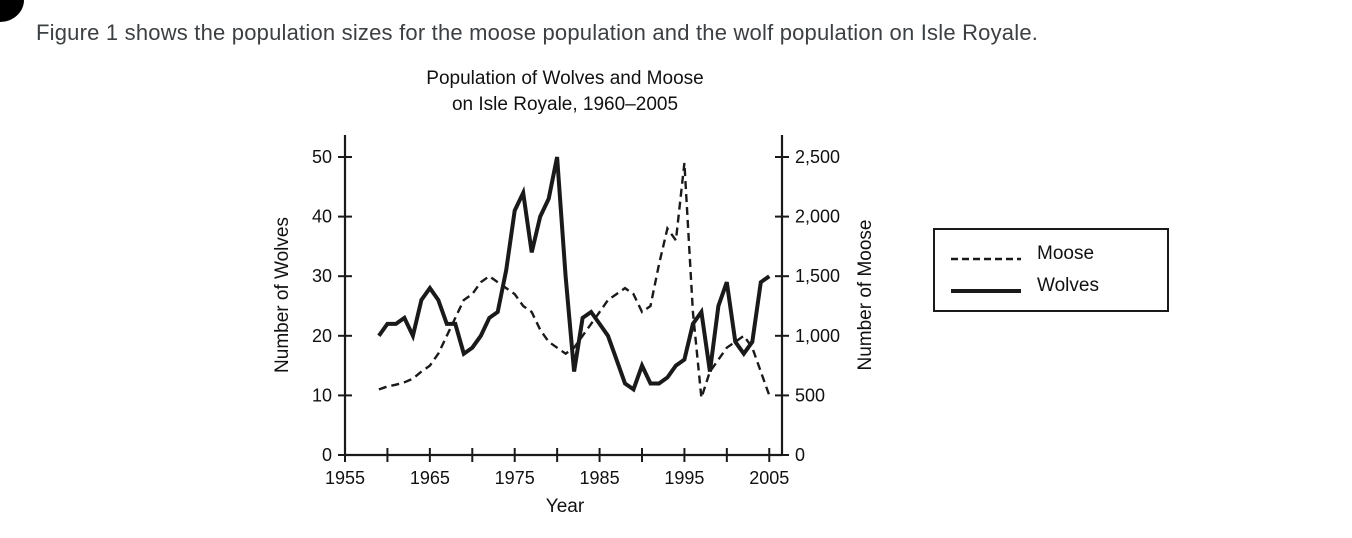 This screenshot has height=538, width=1352. What do you see at coordinates (769, 478) in the screenshot?
I see `x-tick-label: 2005` at bounding box center [769, 478].